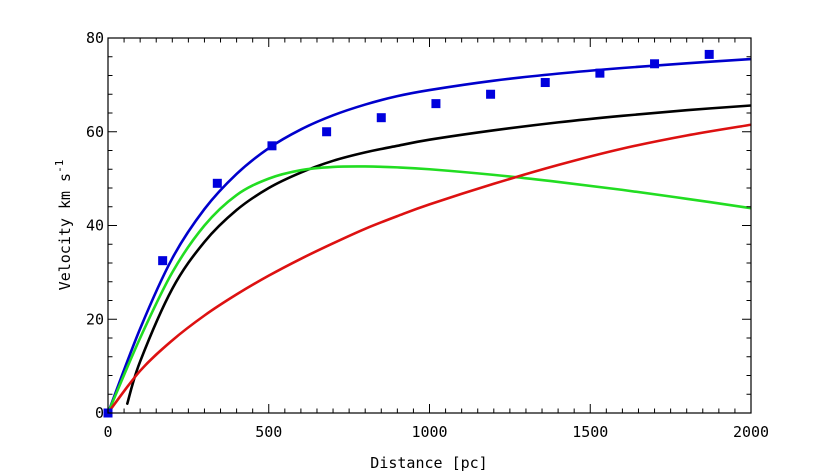 The width and height of the screenshot is (830, 474). I want to click on x-tick-label: 1500, so click(590, 432).